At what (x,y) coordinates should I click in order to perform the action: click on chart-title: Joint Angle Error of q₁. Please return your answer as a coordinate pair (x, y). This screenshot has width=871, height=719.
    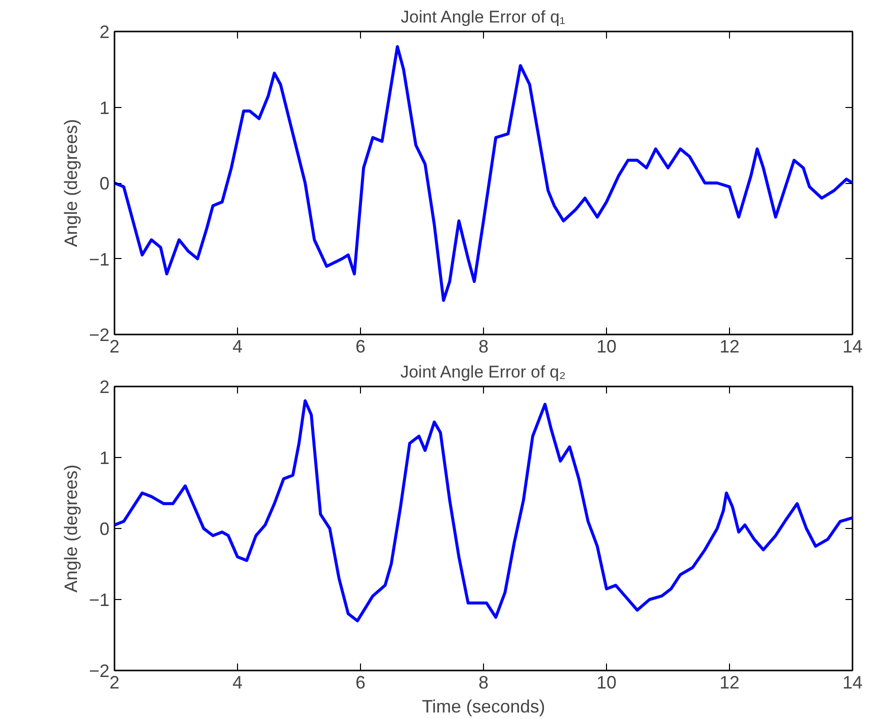
    Looking at the image, I should click on (483, 17).